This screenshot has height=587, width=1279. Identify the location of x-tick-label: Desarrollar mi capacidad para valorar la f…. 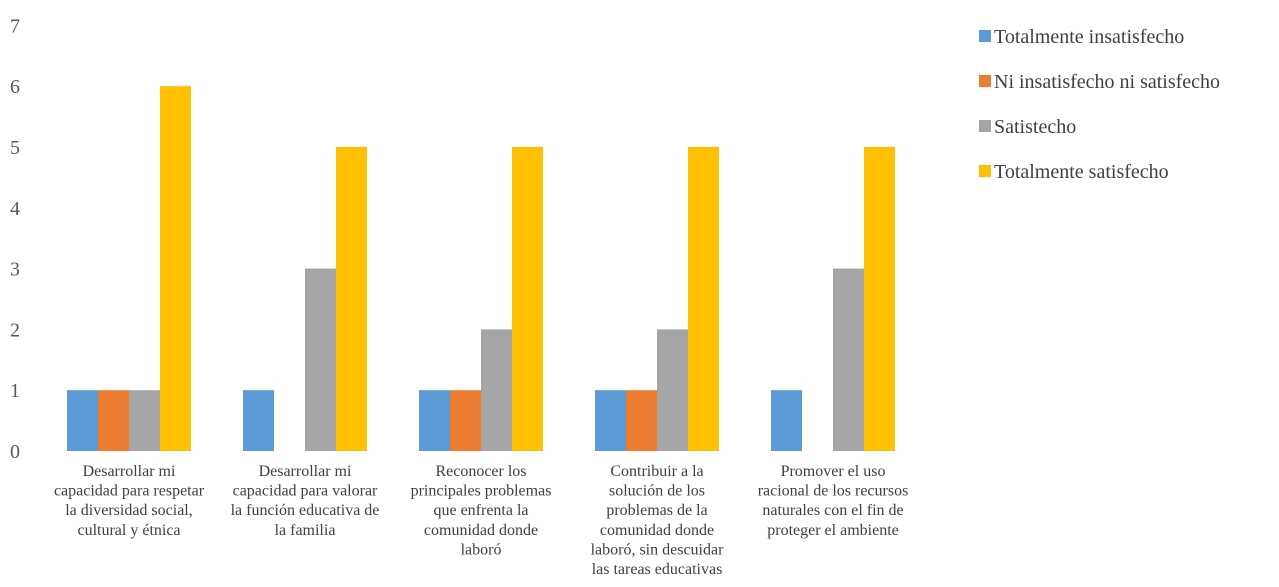
(305, 501).